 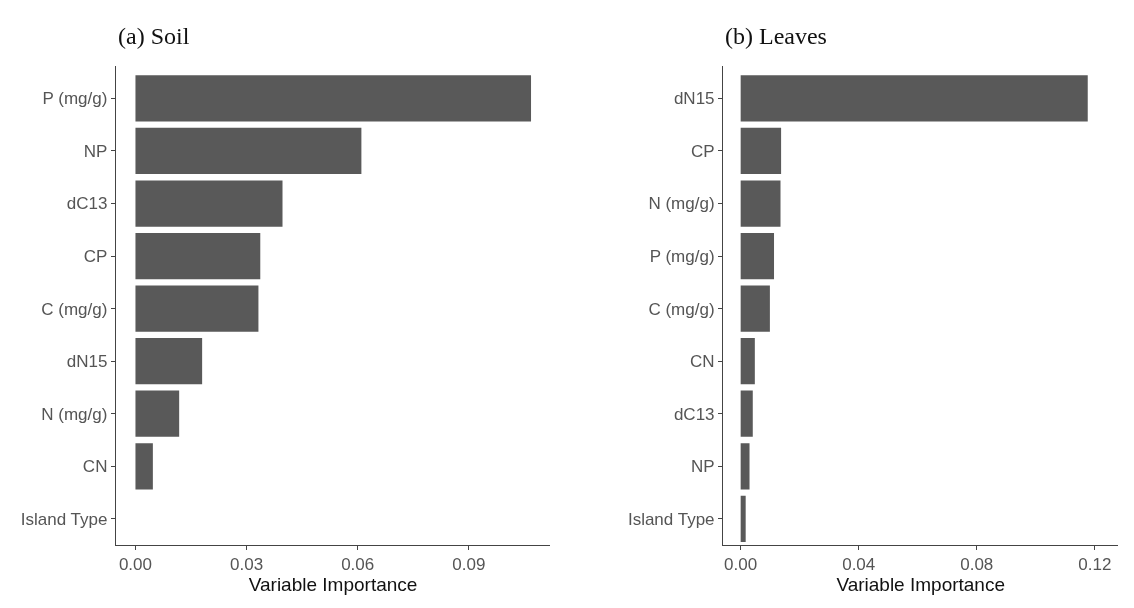 I want to click on x-tick-label: 0.06, so click(x=358, y=565).